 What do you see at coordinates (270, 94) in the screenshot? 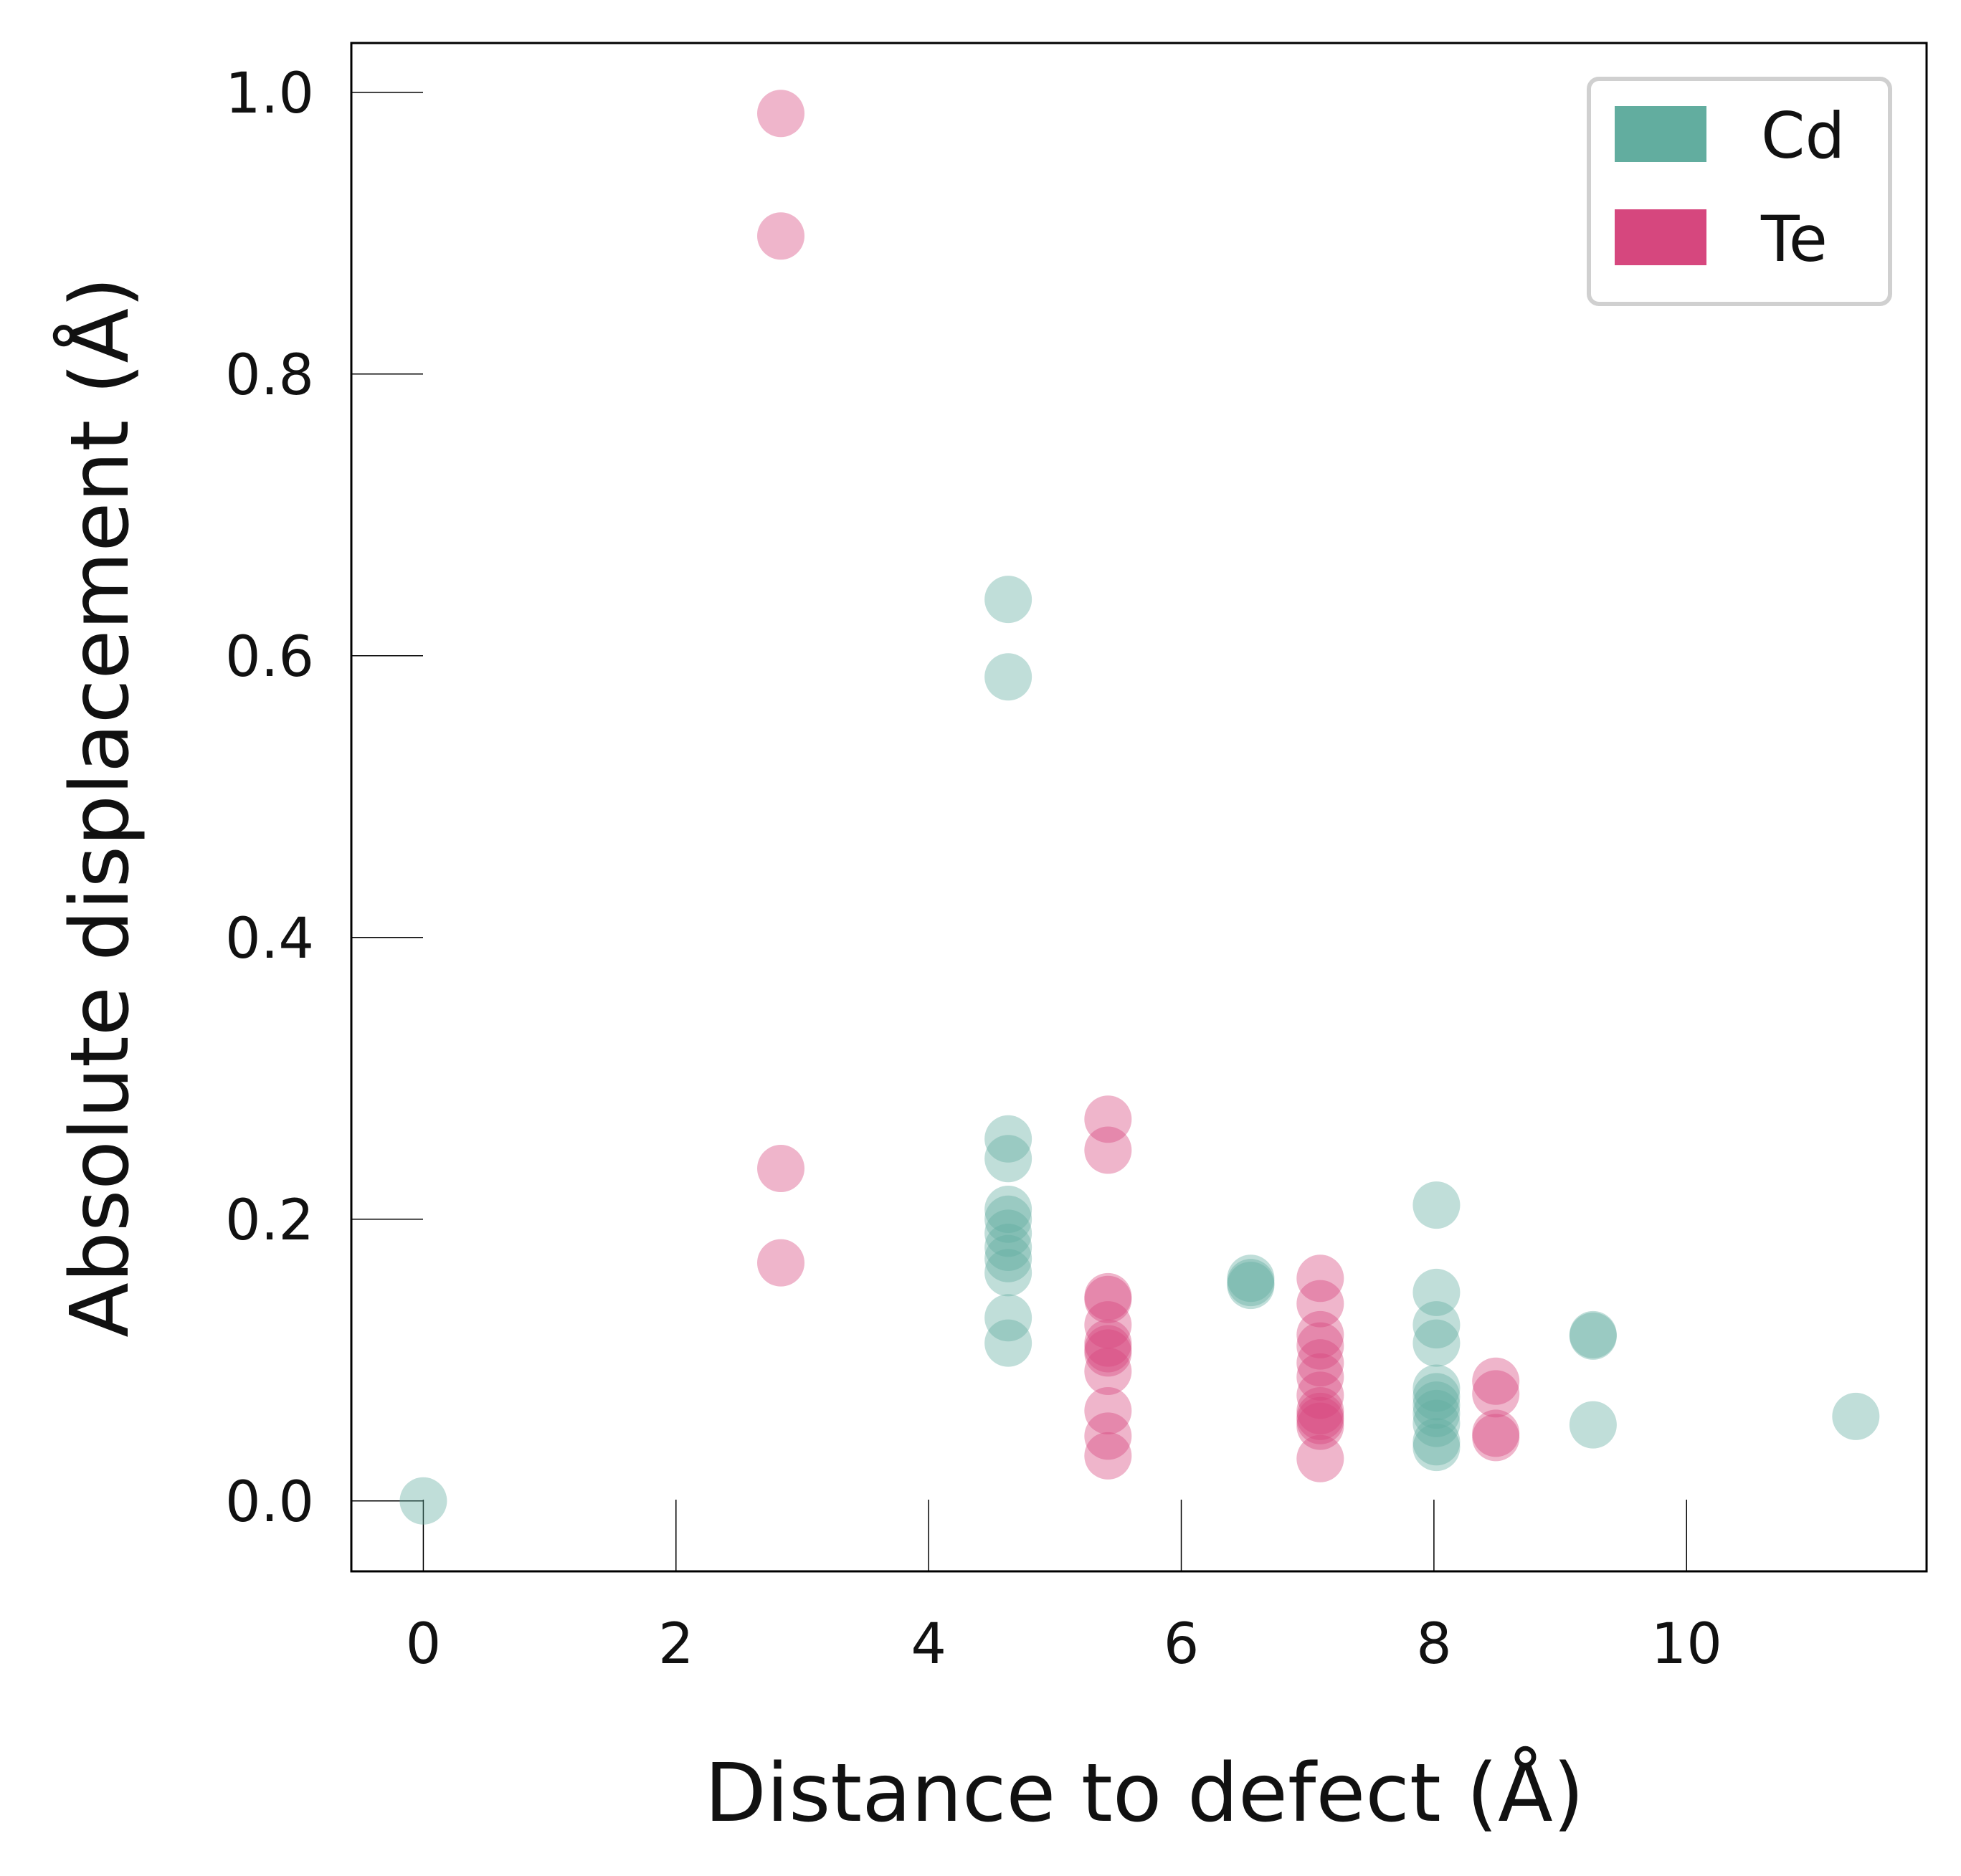
I see `y-tick-label: 1.0` at bounding box center [270, 94].